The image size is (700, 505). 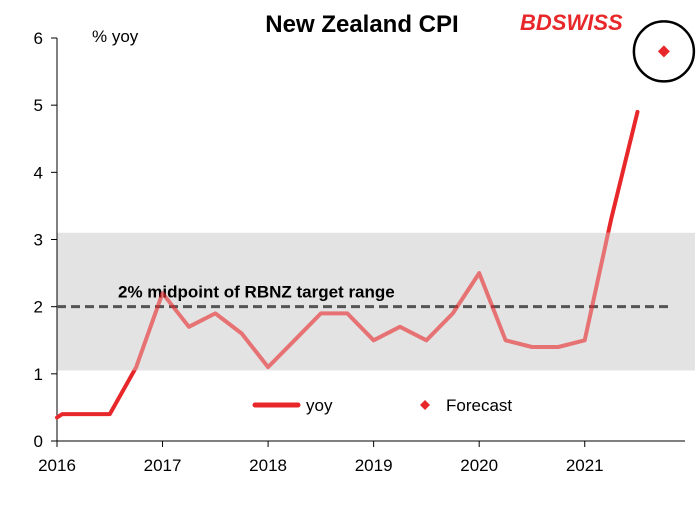 I want to click on logo-swiss: SWISS, so click(x=587, y=22).